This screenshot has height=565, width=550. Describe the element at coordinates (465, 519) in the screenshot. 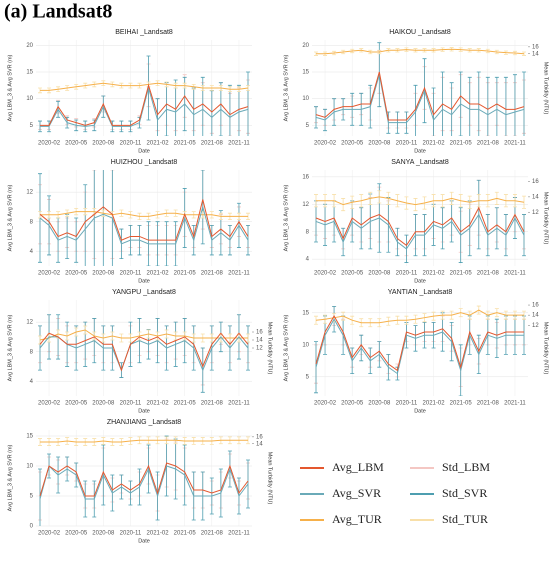

I see `legend-label: Std_TUR` at that location.